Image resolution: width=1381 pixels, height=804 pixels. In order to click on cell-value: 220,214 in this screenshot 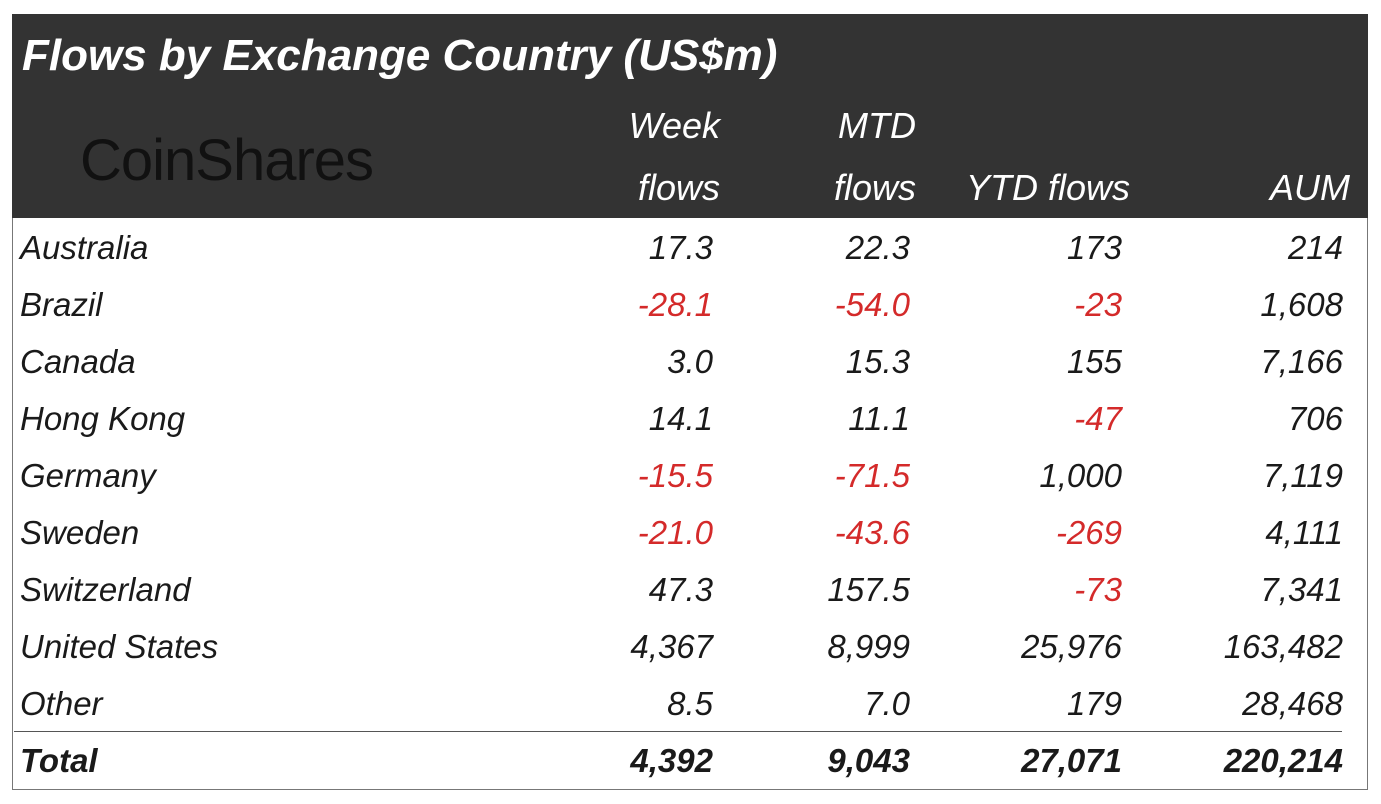, I will do `click(1283, 760)`.